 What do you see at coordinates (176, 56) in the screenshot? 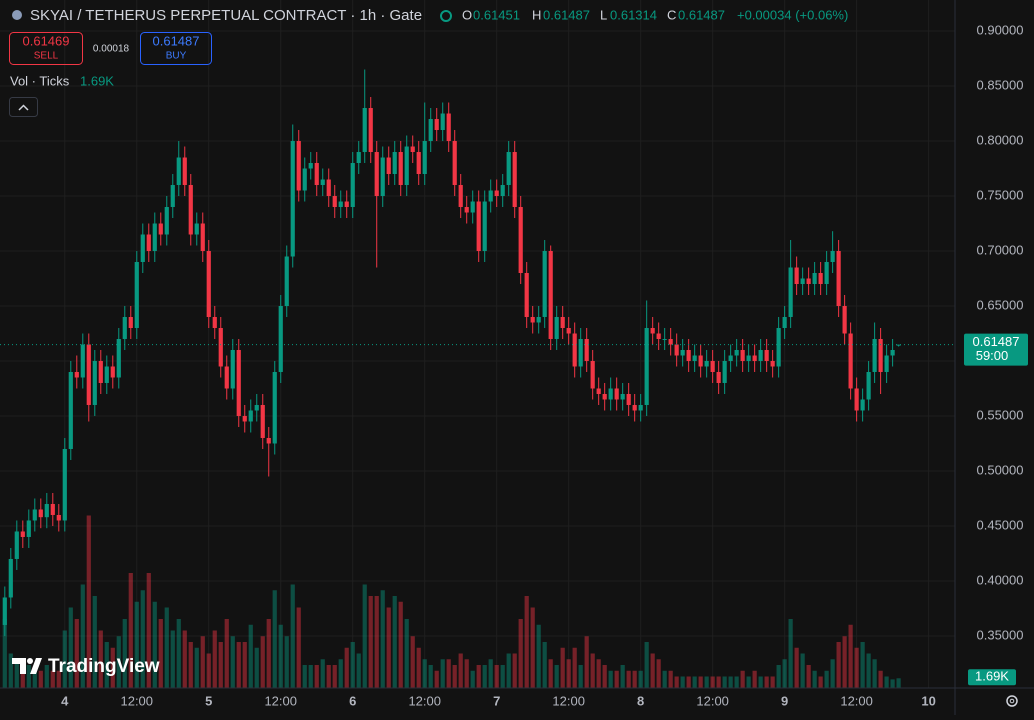
I see `buy-label: BUY` at bounding box center [176, 56].